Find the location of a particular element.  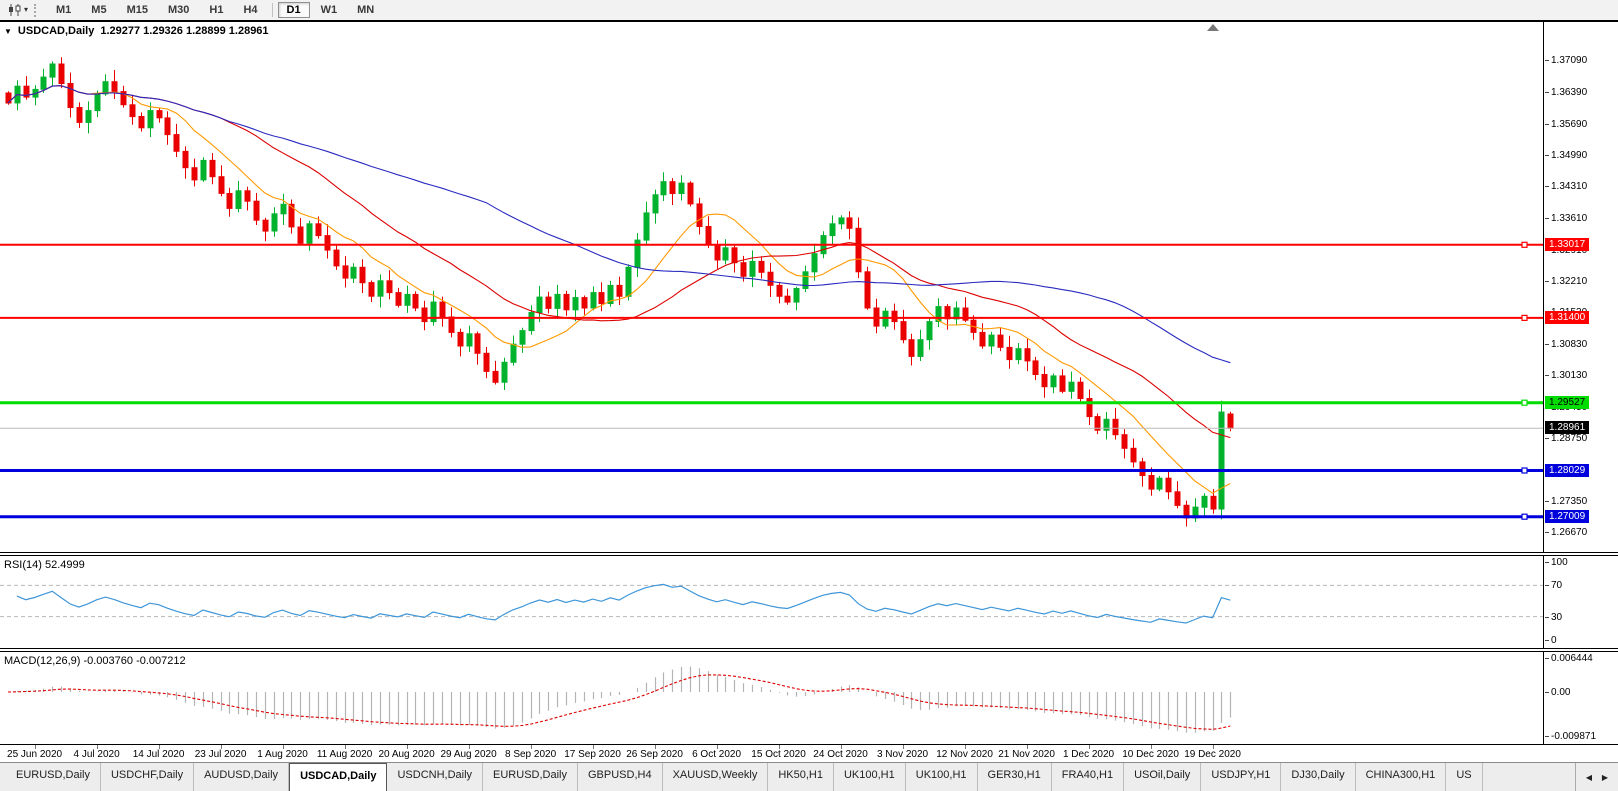

chart-tab-clipped: US is located at coordinates (1464, 777).